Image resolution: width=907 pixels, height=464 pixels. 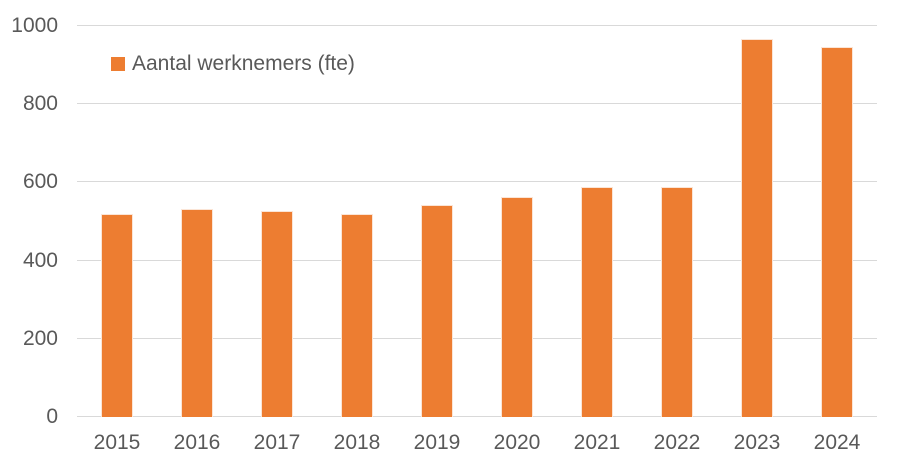 I want to click on x-tick-label: 2016, so click(x=197, y=442).